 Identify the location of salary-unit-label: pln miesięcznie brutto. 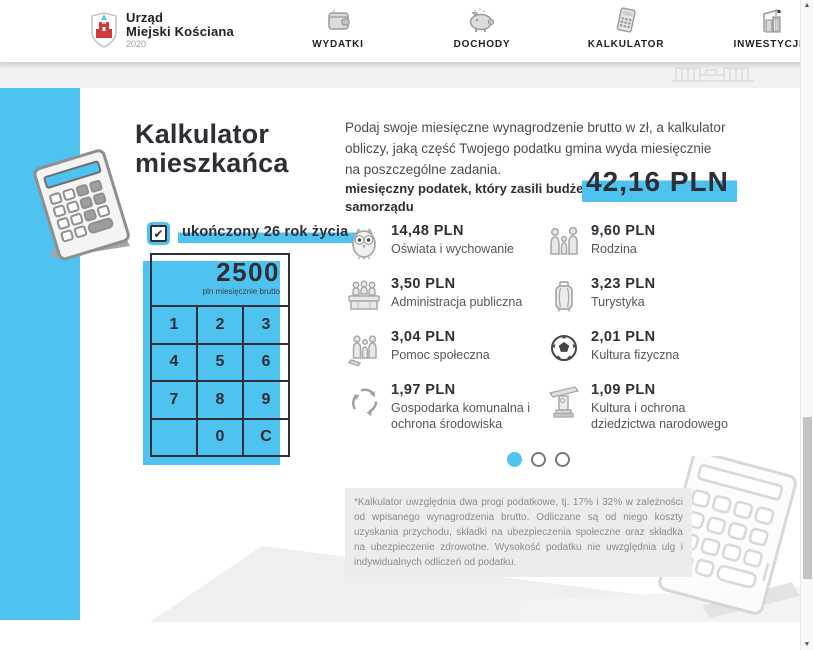
(241, 291).